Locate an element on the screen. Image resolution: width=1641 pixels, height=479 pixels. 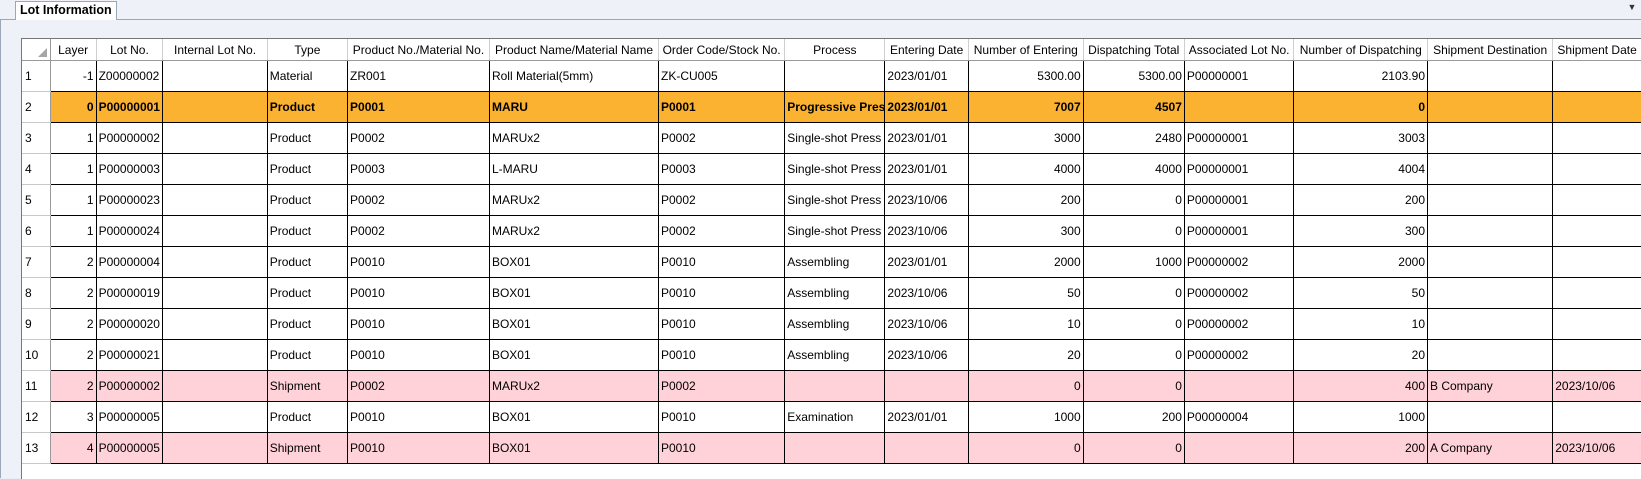
cell-order-code: ZK-CU005 is located at coordinates (722, 76).